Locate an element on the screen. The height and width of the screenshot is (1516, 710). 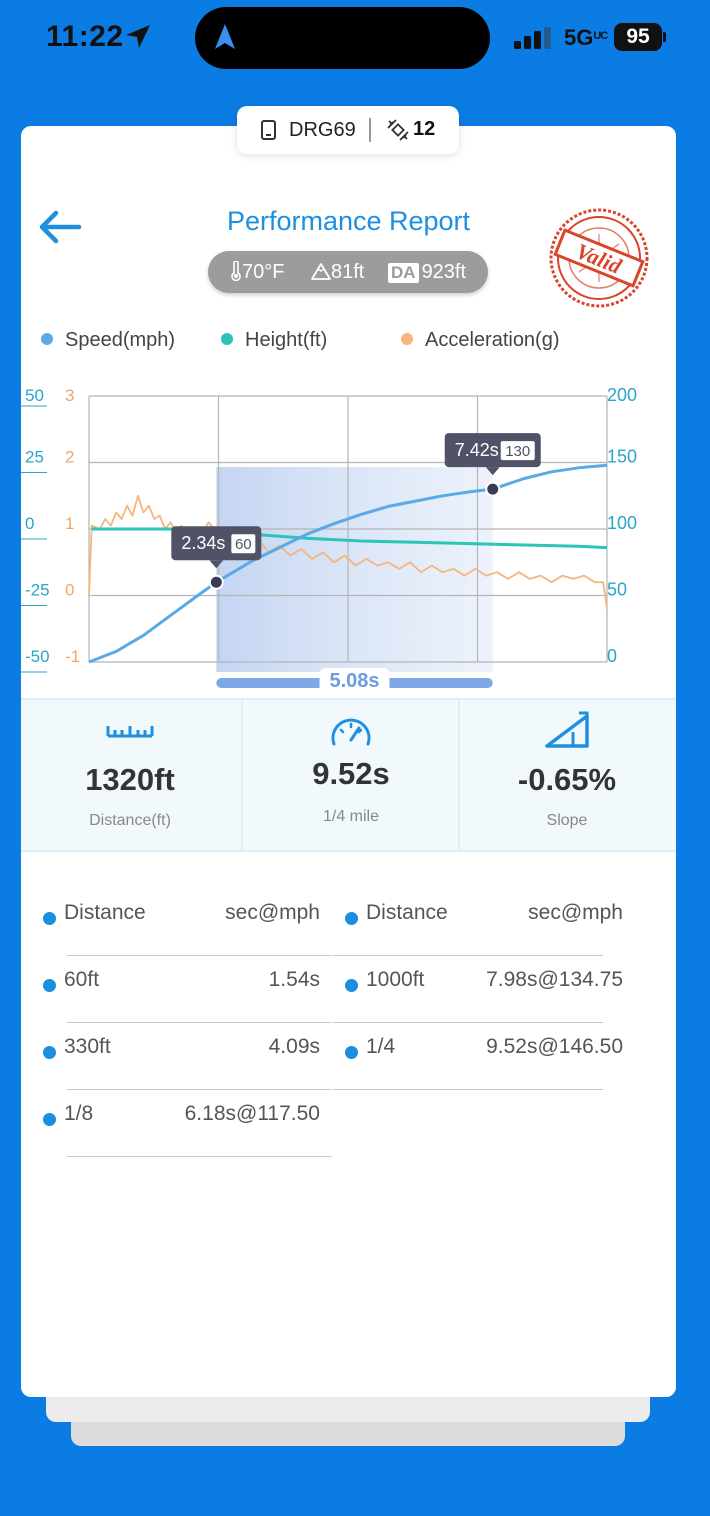
device-icon is located at coordinates (268, 130).